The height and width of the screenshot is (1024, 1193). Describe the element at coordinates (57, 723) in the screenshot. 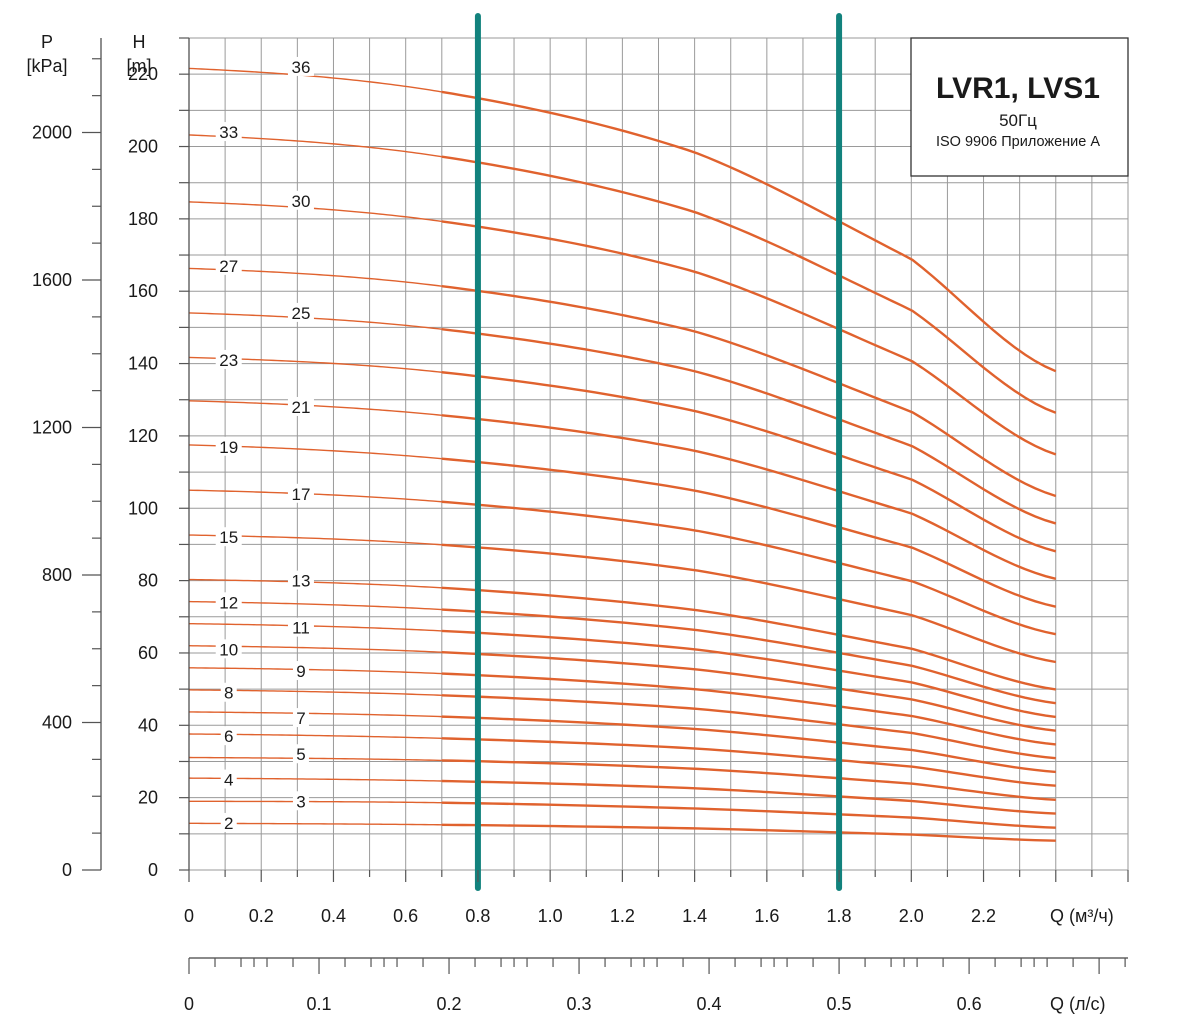

I see `y2-tick-label: 400` at that location.